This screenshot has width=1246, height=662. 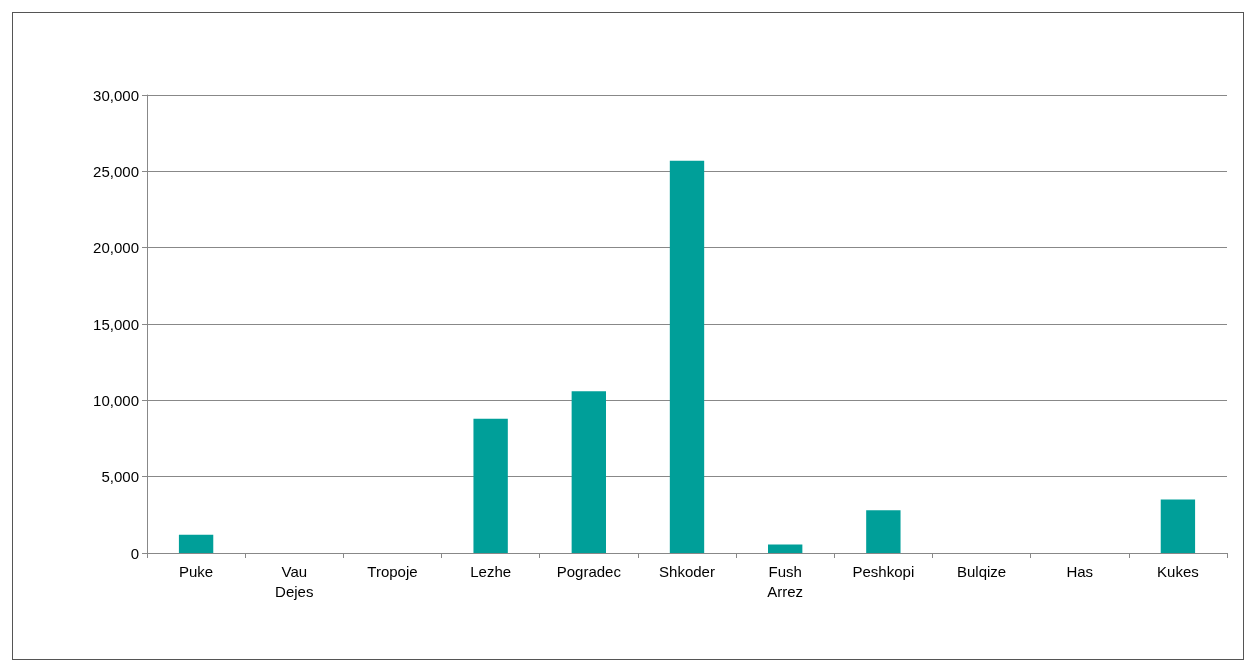 What do you see at coordinates (116, 248) in the screenshot?
I see `y-tick-label: 20,000` at bounding box center [116, 248].